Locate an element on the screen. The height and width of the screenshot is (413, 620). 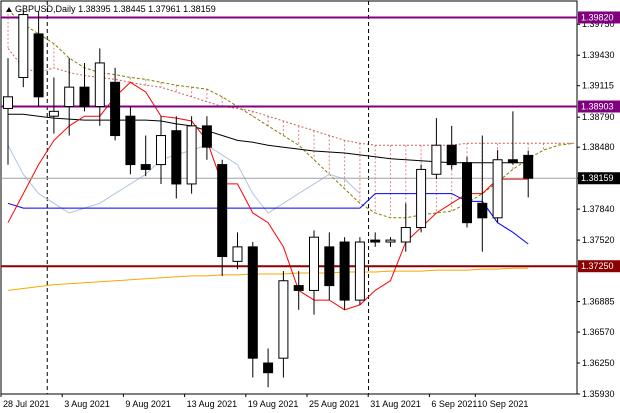
kijun-sen-line is located at coordinates (268, 219).